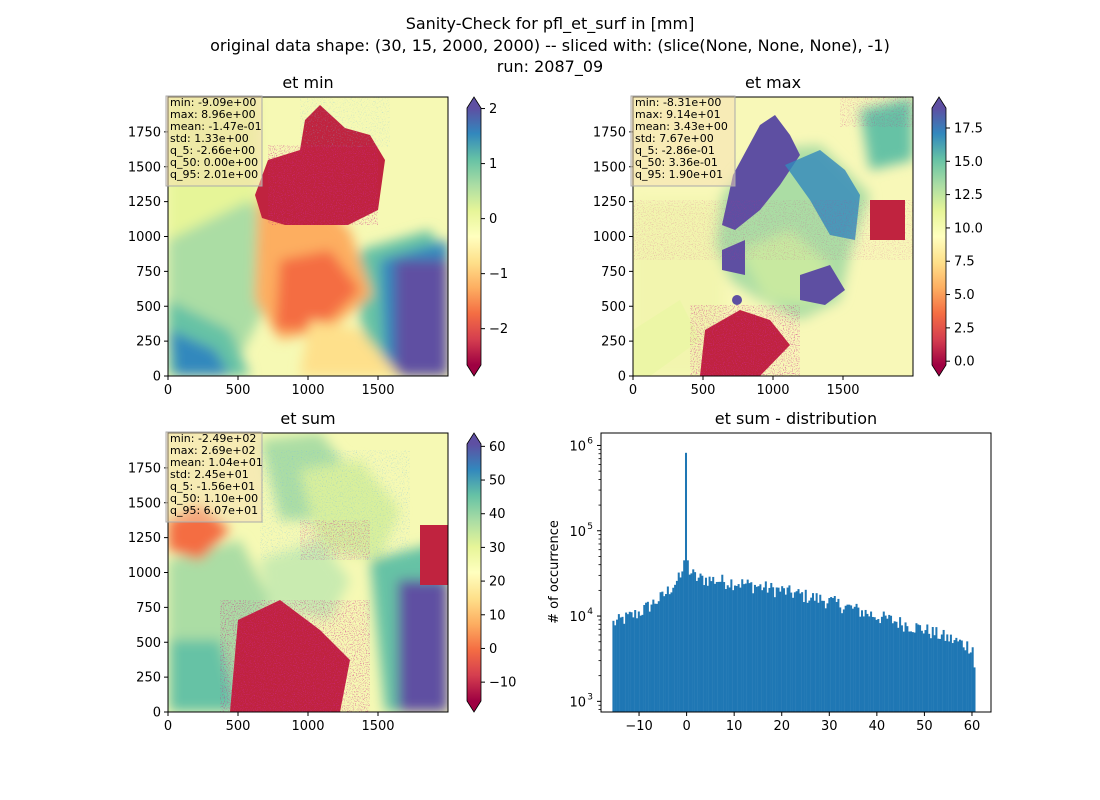  Describe the element at coordinates (781, 726) in the screenshot. I see `x-tick-label: 20` at that location.